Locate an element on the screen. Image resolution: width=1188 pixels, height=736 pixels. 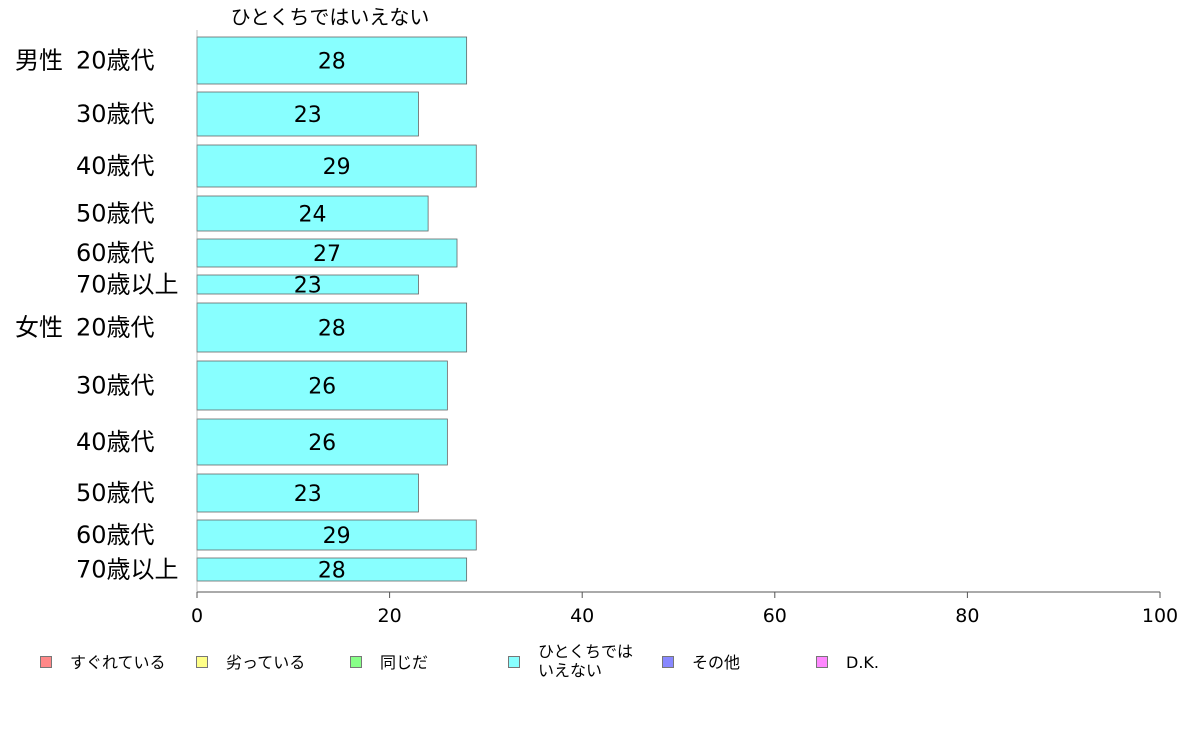
x-tick-label: 20 is located at coordinates (390, 616).